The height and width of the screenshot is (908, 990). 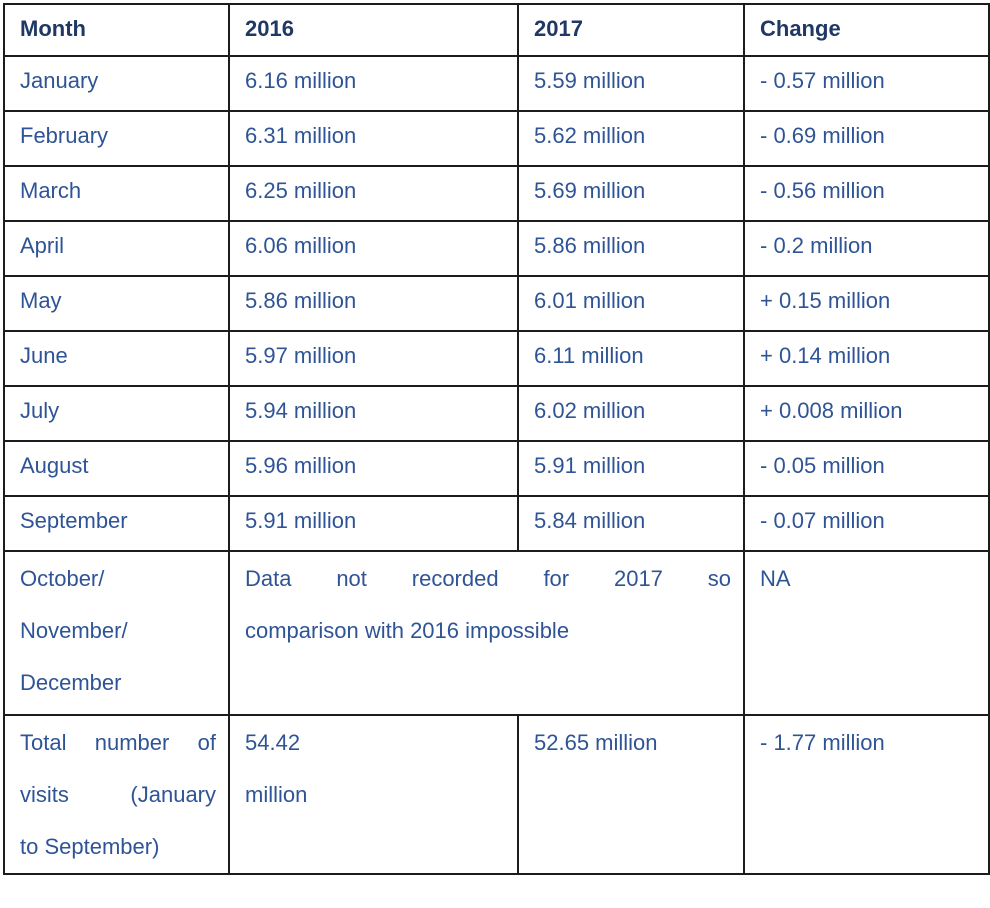 I want to click on na-value: NA, so click(x=775, y=578).